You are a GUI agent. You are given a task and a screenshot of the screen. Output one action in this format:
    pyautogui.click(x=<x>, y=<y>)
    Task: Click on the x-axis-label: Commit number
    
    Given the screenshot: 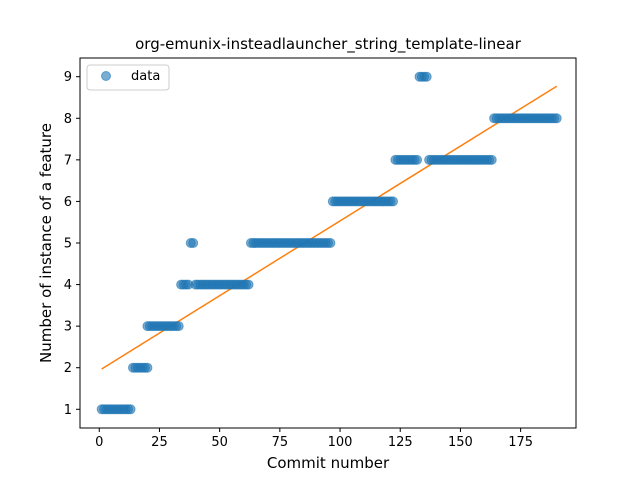 What is the action you would take?
    pyautogui.click(x=328, y=463)
    